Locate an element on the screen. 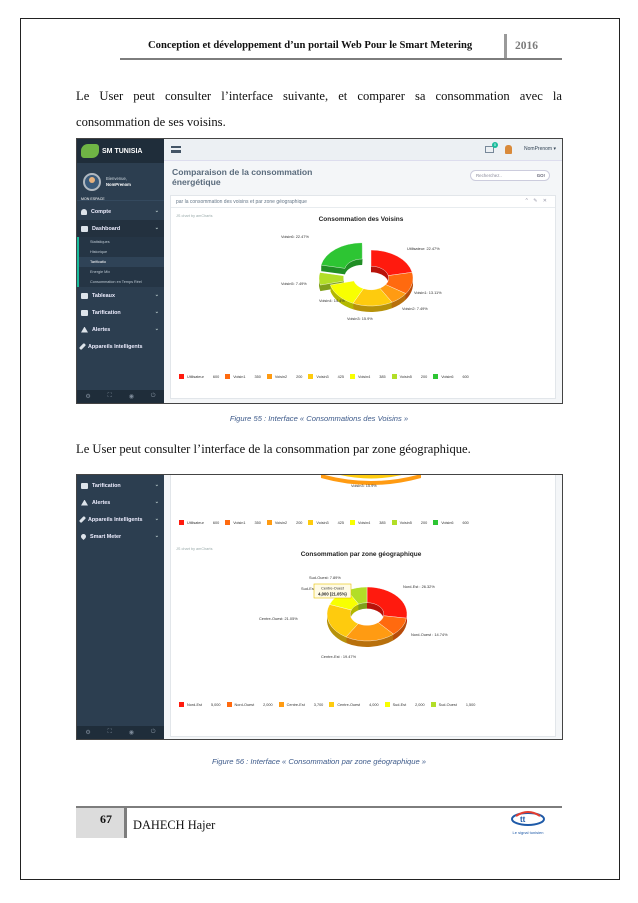 The width and height of the screenshot is (638, 903). legend-item-centre-est: Centre-Est 3,700 is located at coordinates (300, 704).